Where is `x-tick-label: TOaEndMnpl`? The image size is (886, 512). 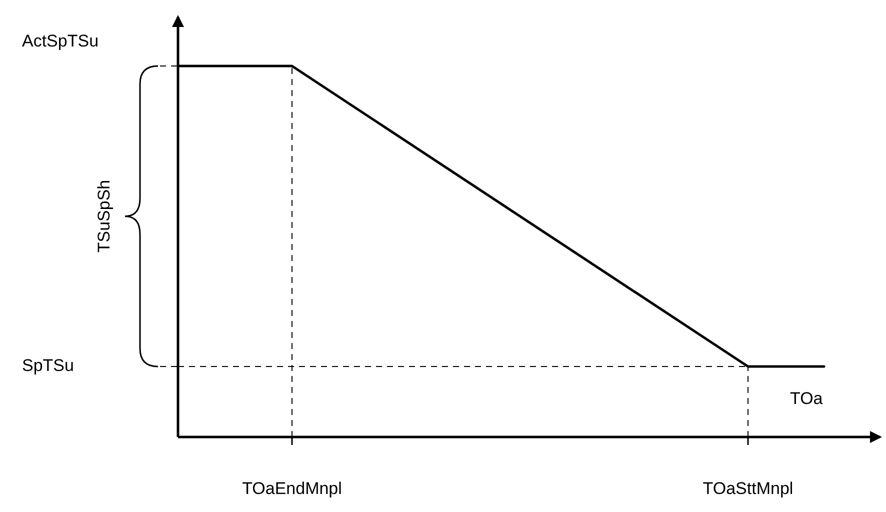
x-tick-label: TOaEndMnpl is located at coordinates (292, 488).